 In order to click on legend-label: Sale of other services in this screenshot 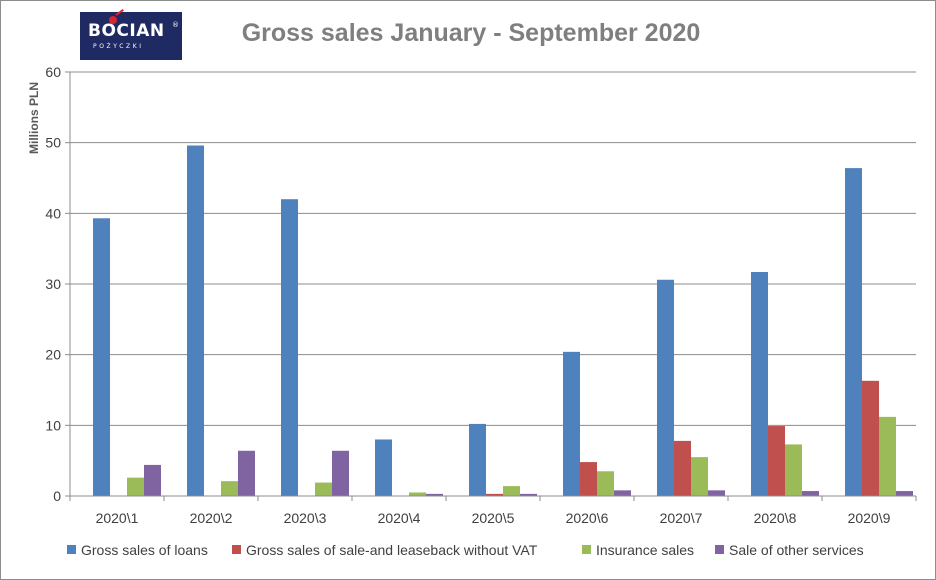, I will do `click(796, 550)`.